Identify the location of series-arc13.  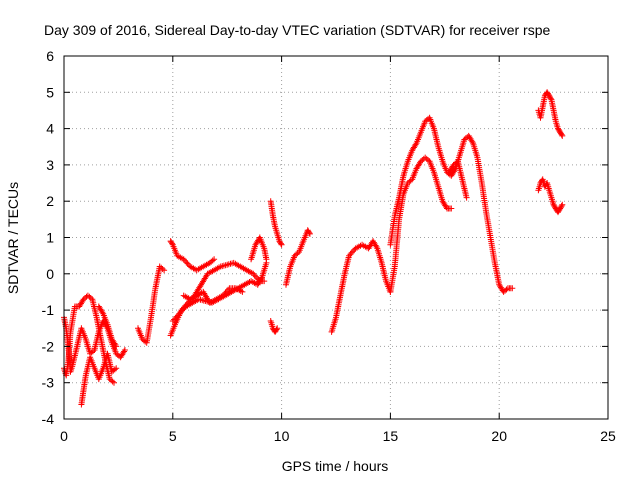
(298, 257).